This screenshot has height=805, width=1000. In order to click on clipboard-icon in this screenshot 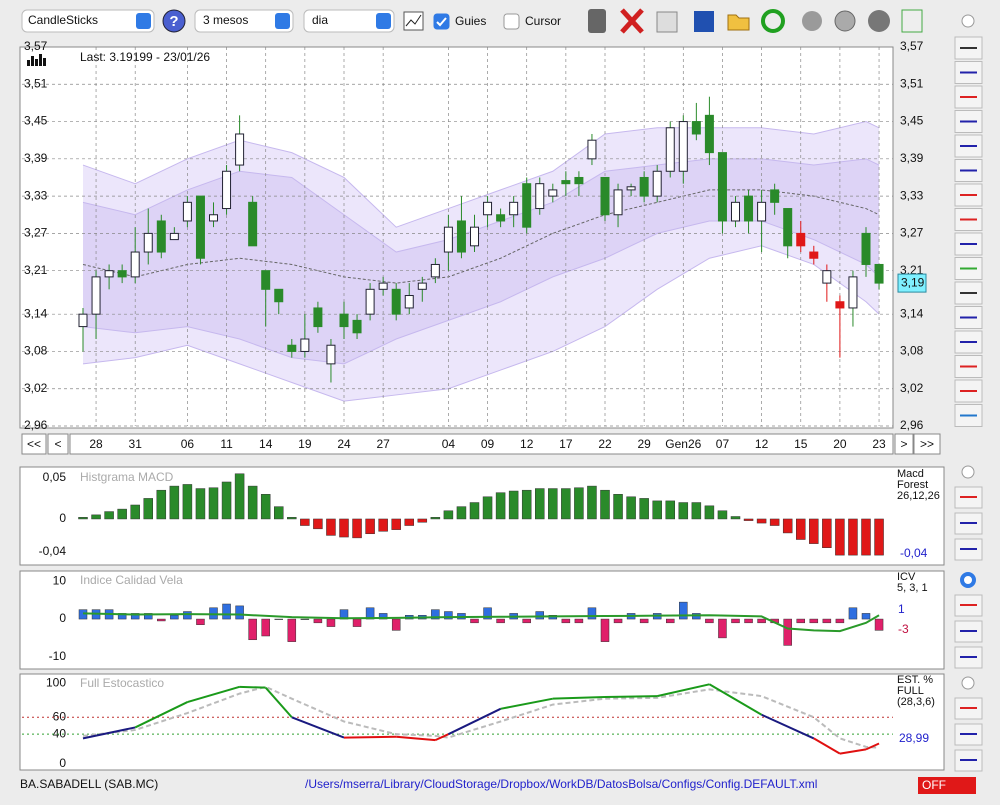, I will do `click(667, 22)`.